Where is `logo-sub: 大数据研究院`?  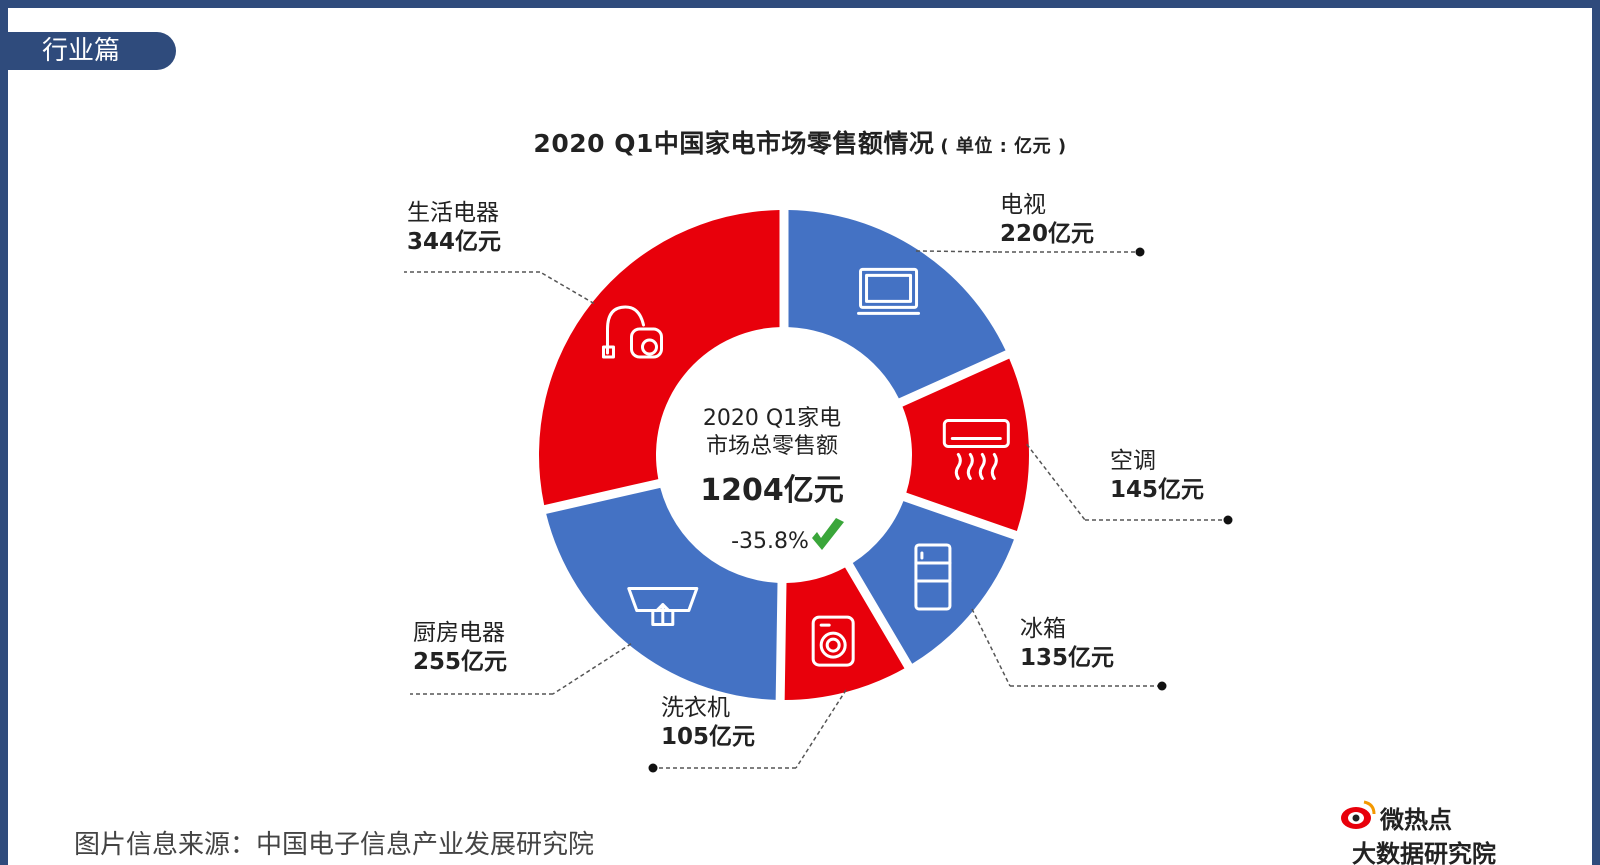 logo-sub: 大数据研究院 is located at coordinates (1424, 852).